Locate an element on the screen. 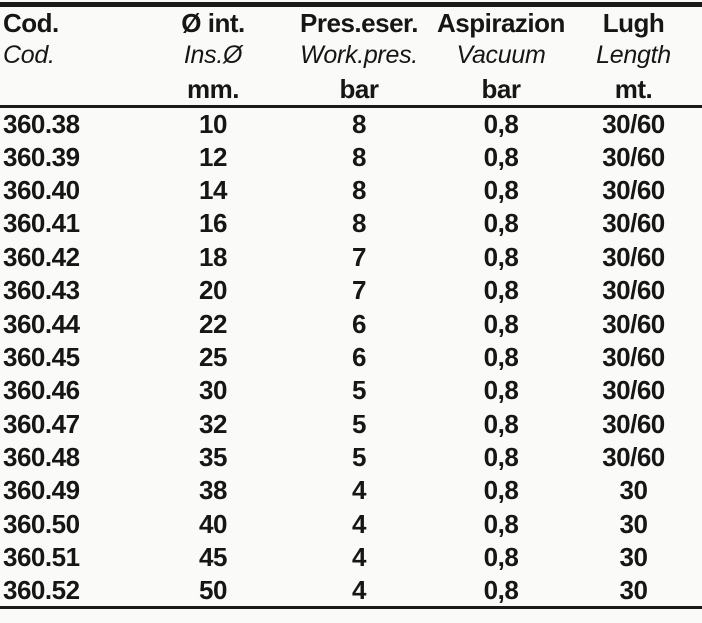  cell-inside-diameter: 16 is located at coordinates (213, 223).